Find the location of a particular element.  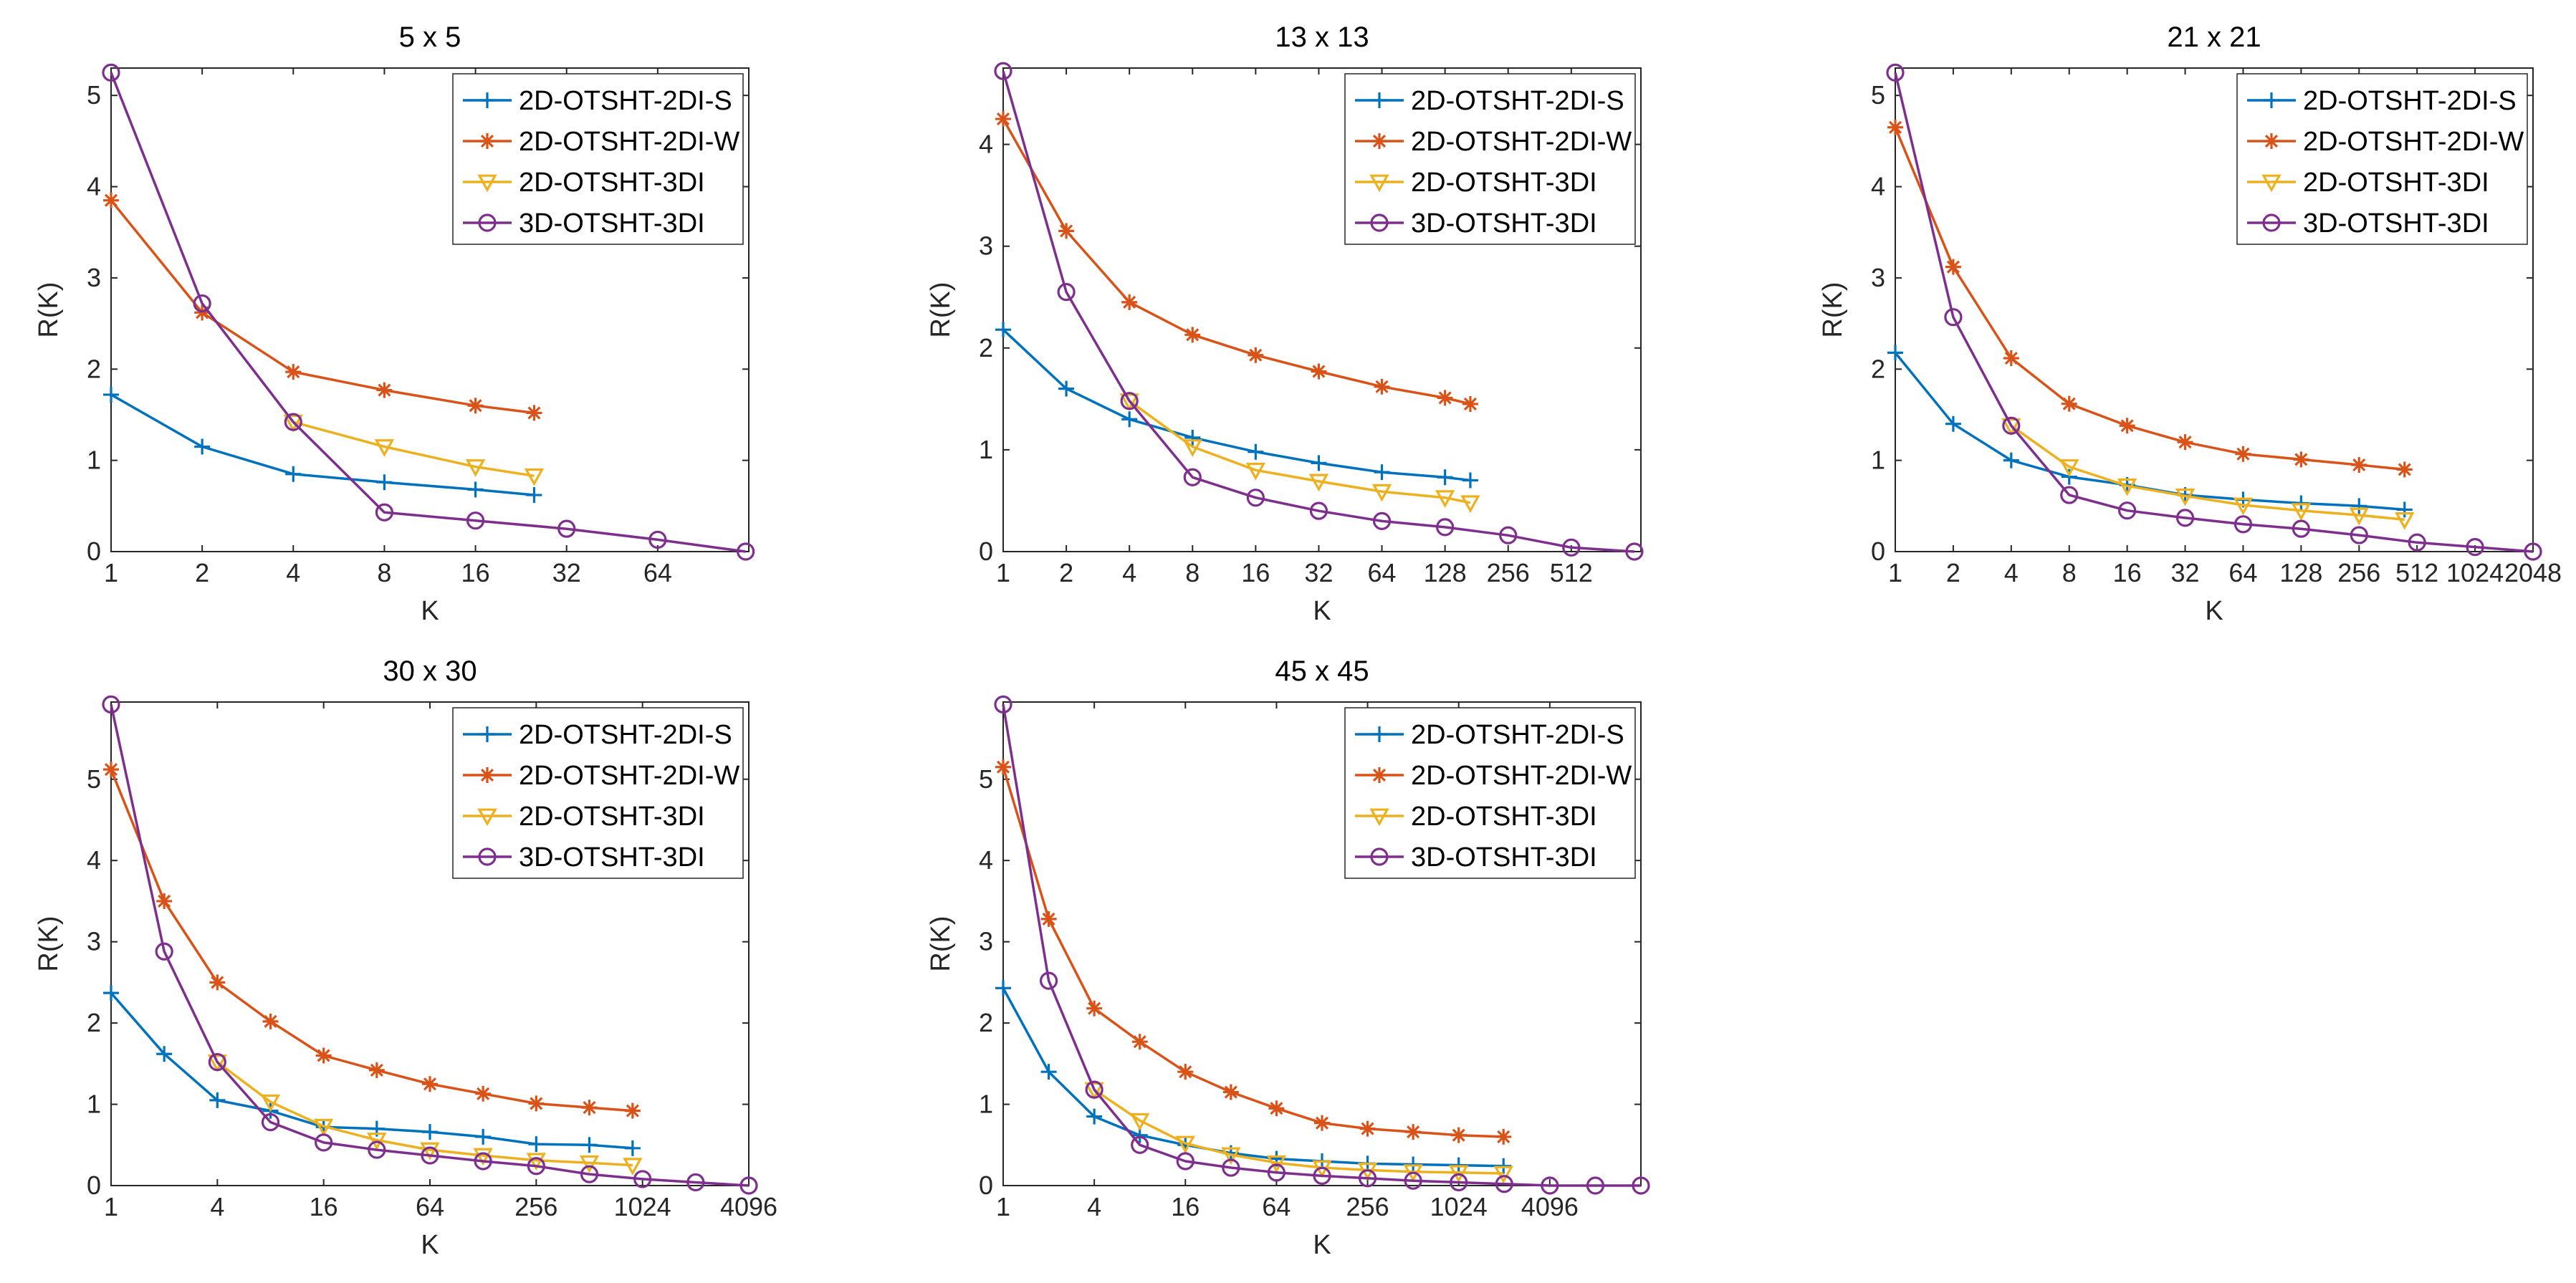

x-tick-label: 1024 is located at coordinates (1459, 1207).